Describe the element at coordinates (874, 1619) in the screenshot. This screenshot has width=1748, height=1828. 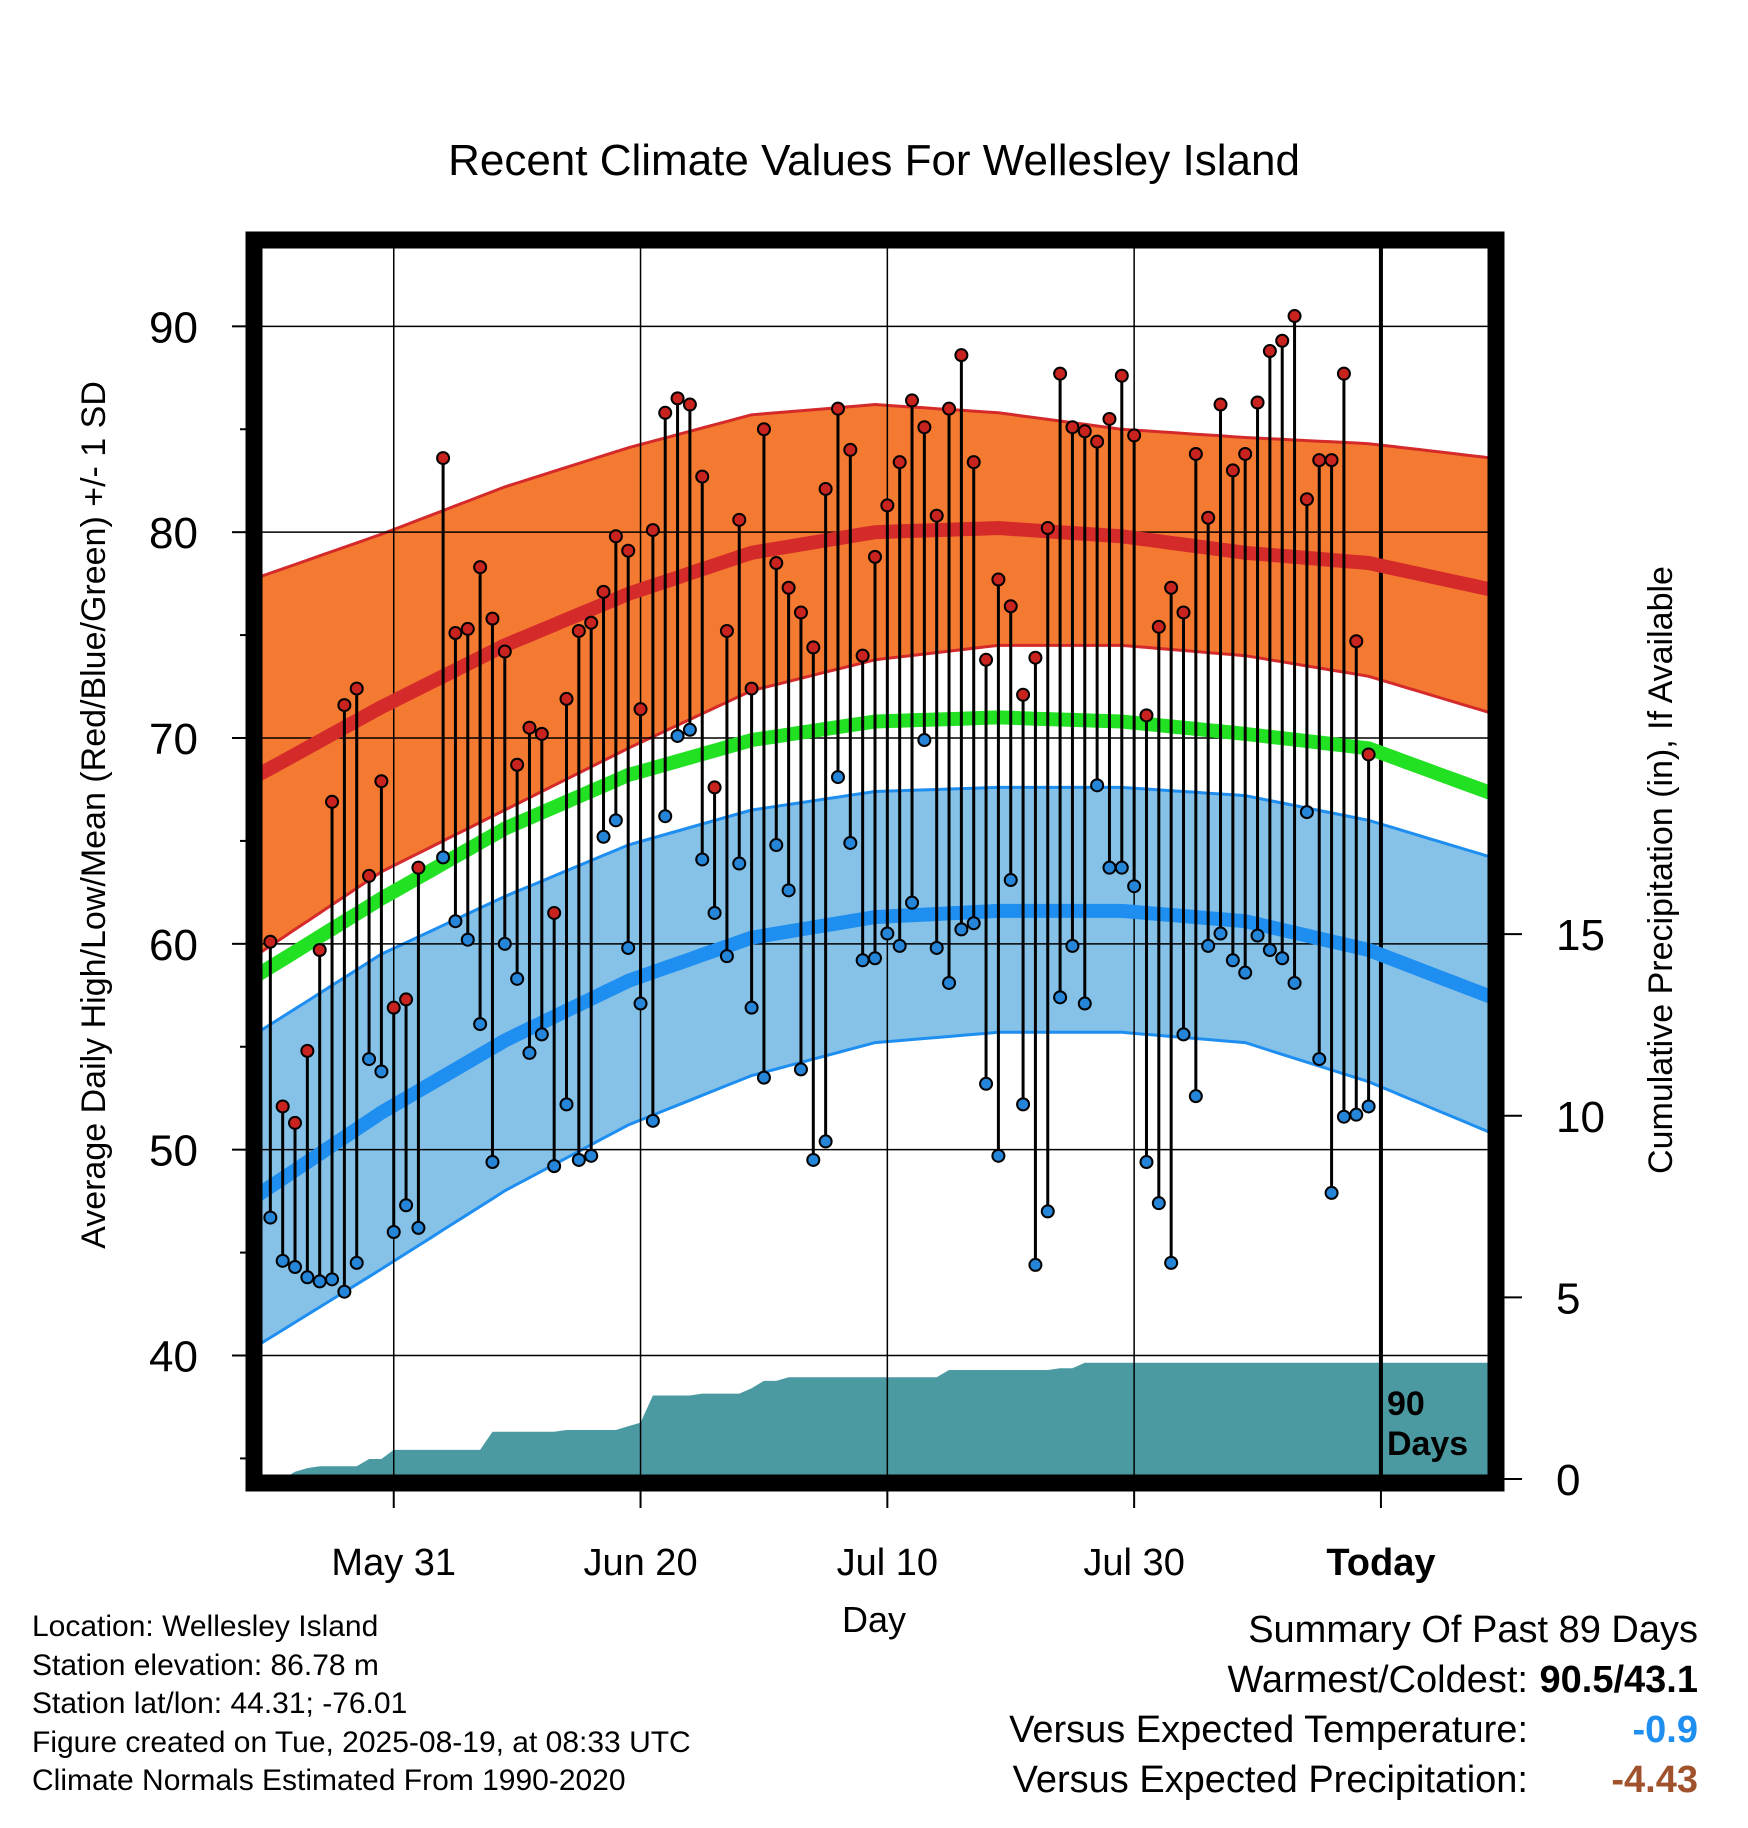
I see `x-axis-label: Day` at that location.